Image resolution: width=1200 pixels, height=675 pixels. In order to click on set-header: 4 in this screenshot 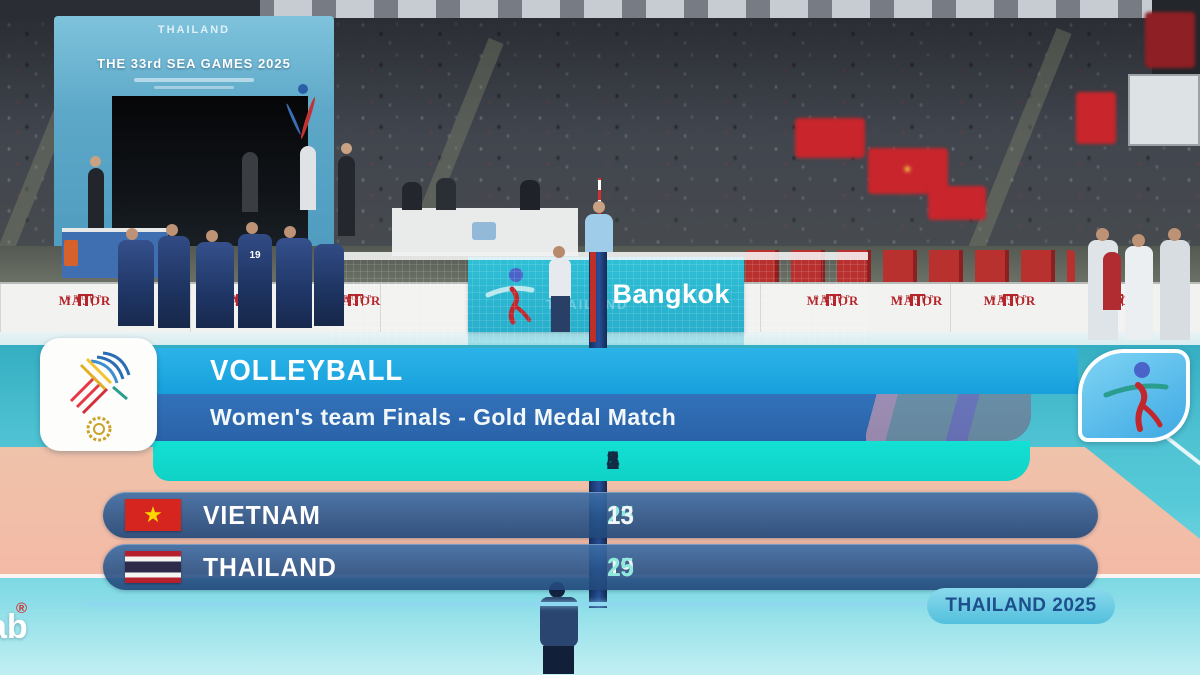, I will do `click(613, 460)`.